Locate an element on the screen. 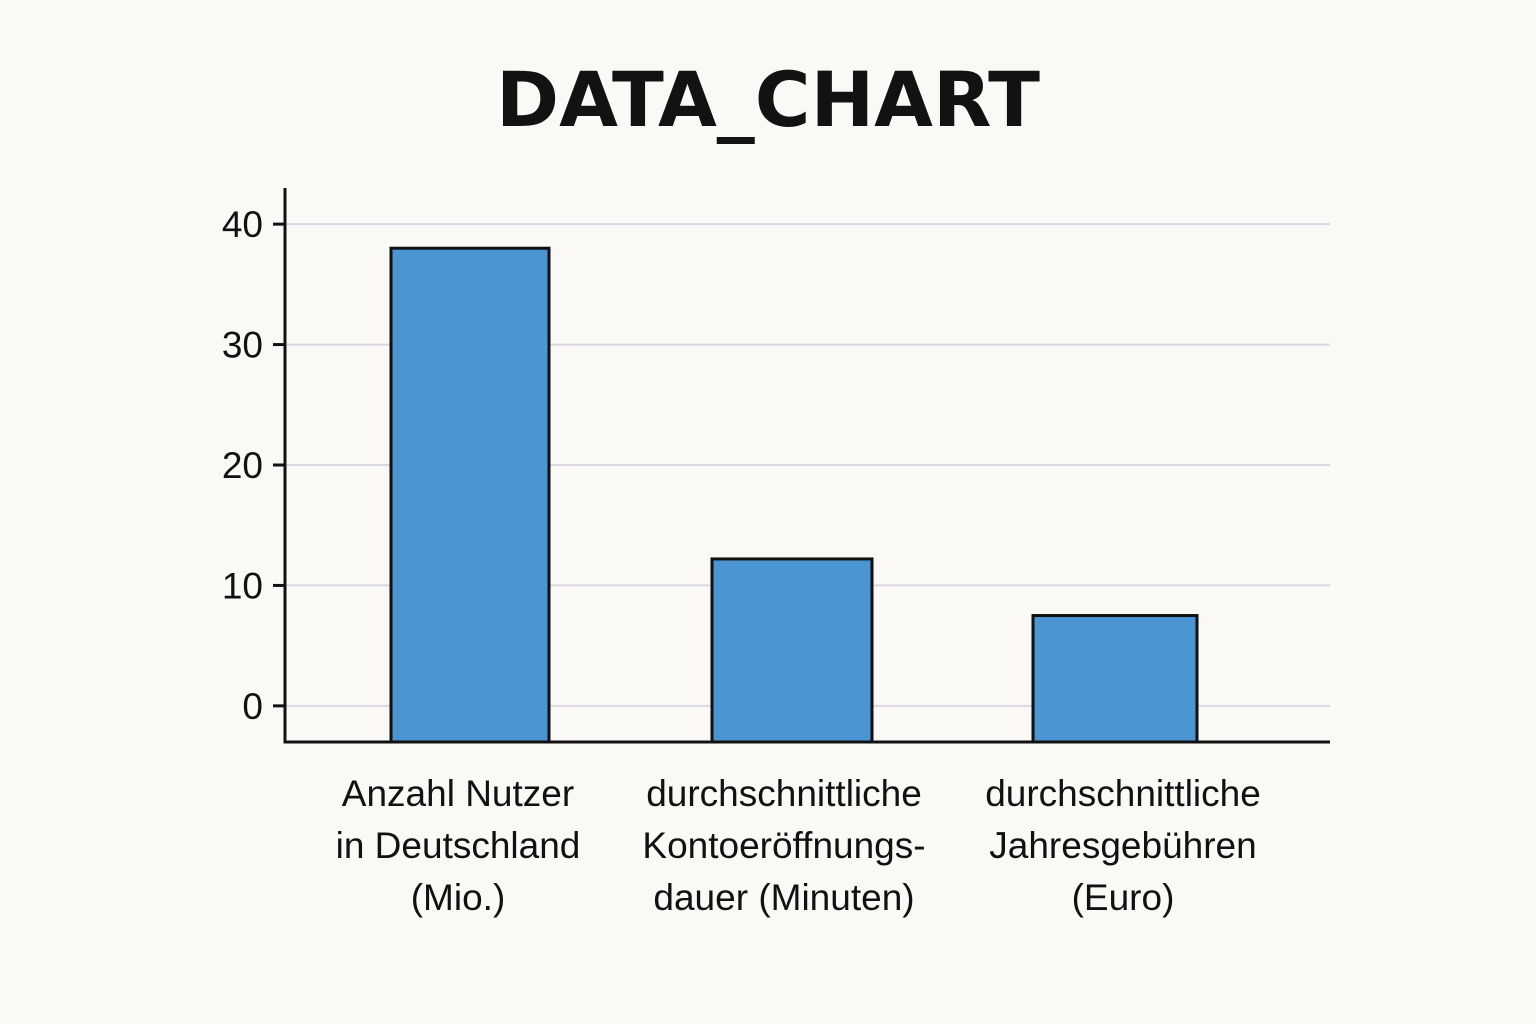  category-label-0-line-1: in Deutschland is located at coordinates (458, 845).